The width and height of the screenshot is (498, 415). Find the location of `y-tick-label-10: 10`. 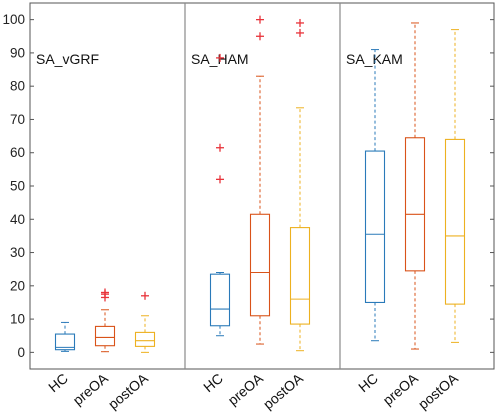

y-tick-label-10: 10 is located at coordinates (17, 319).